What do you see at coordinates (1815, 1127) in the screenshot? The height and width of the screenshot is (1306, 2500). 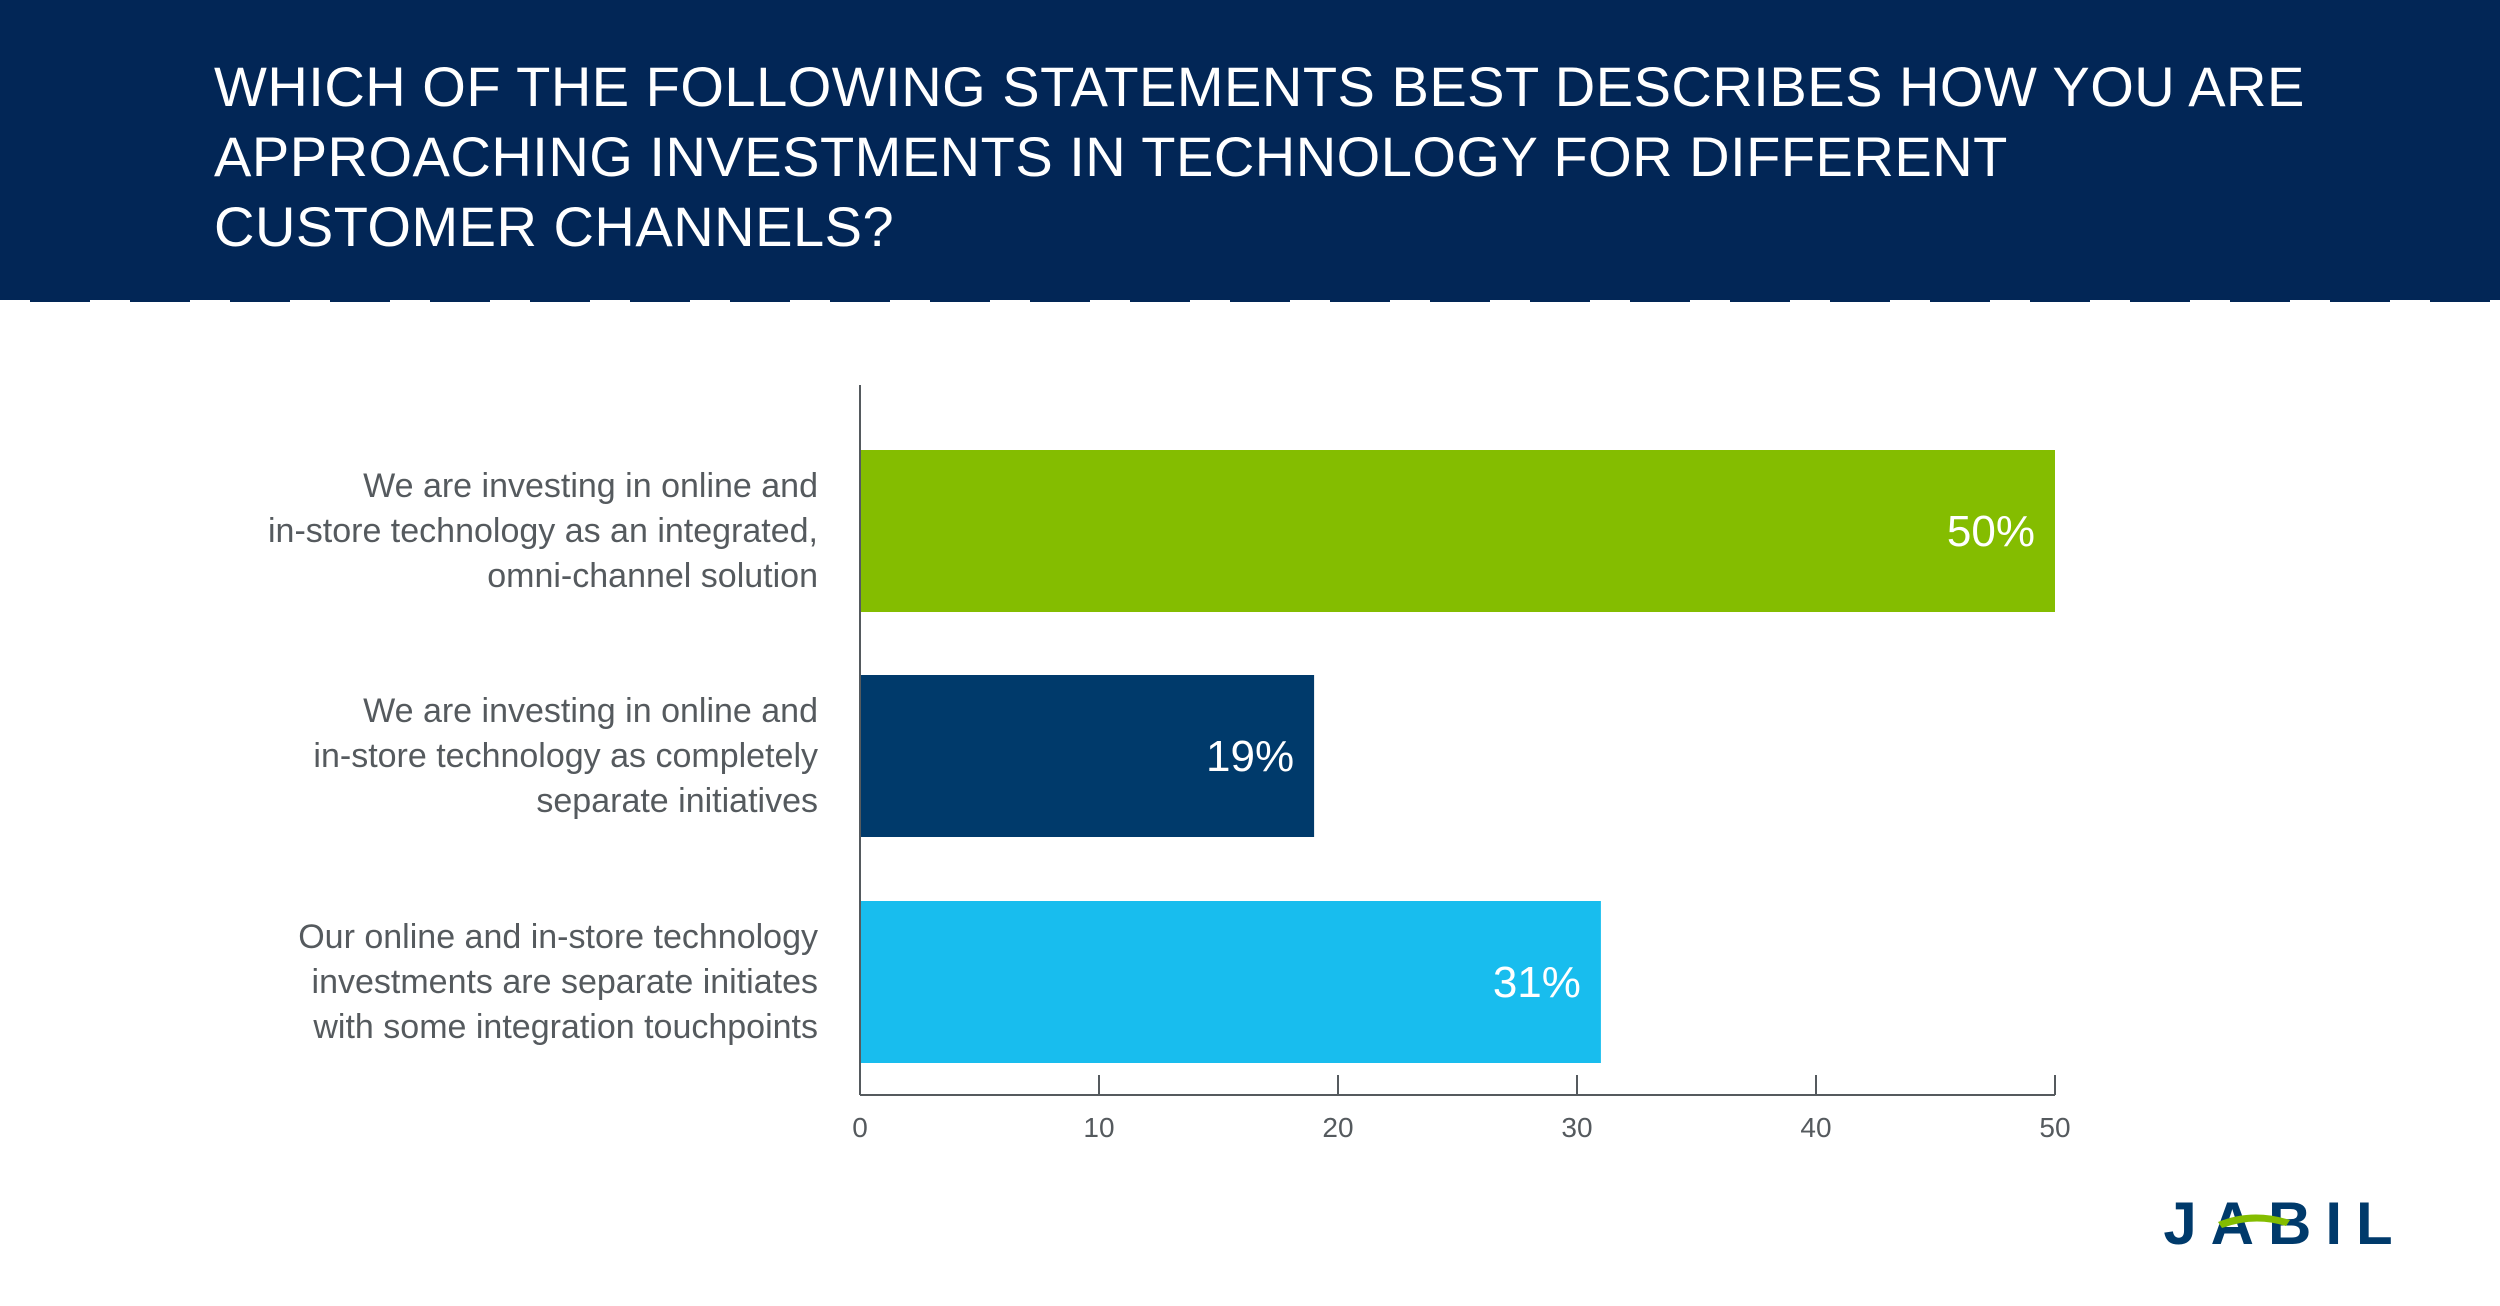 I see `x-tick-label: 40` at bounding box center [1815, 1127].